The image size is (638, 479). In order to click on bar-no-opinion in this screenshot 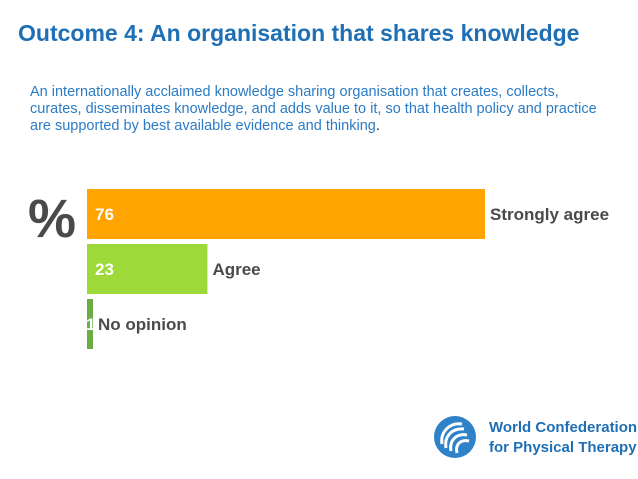, I will do `click(90, 324)`.